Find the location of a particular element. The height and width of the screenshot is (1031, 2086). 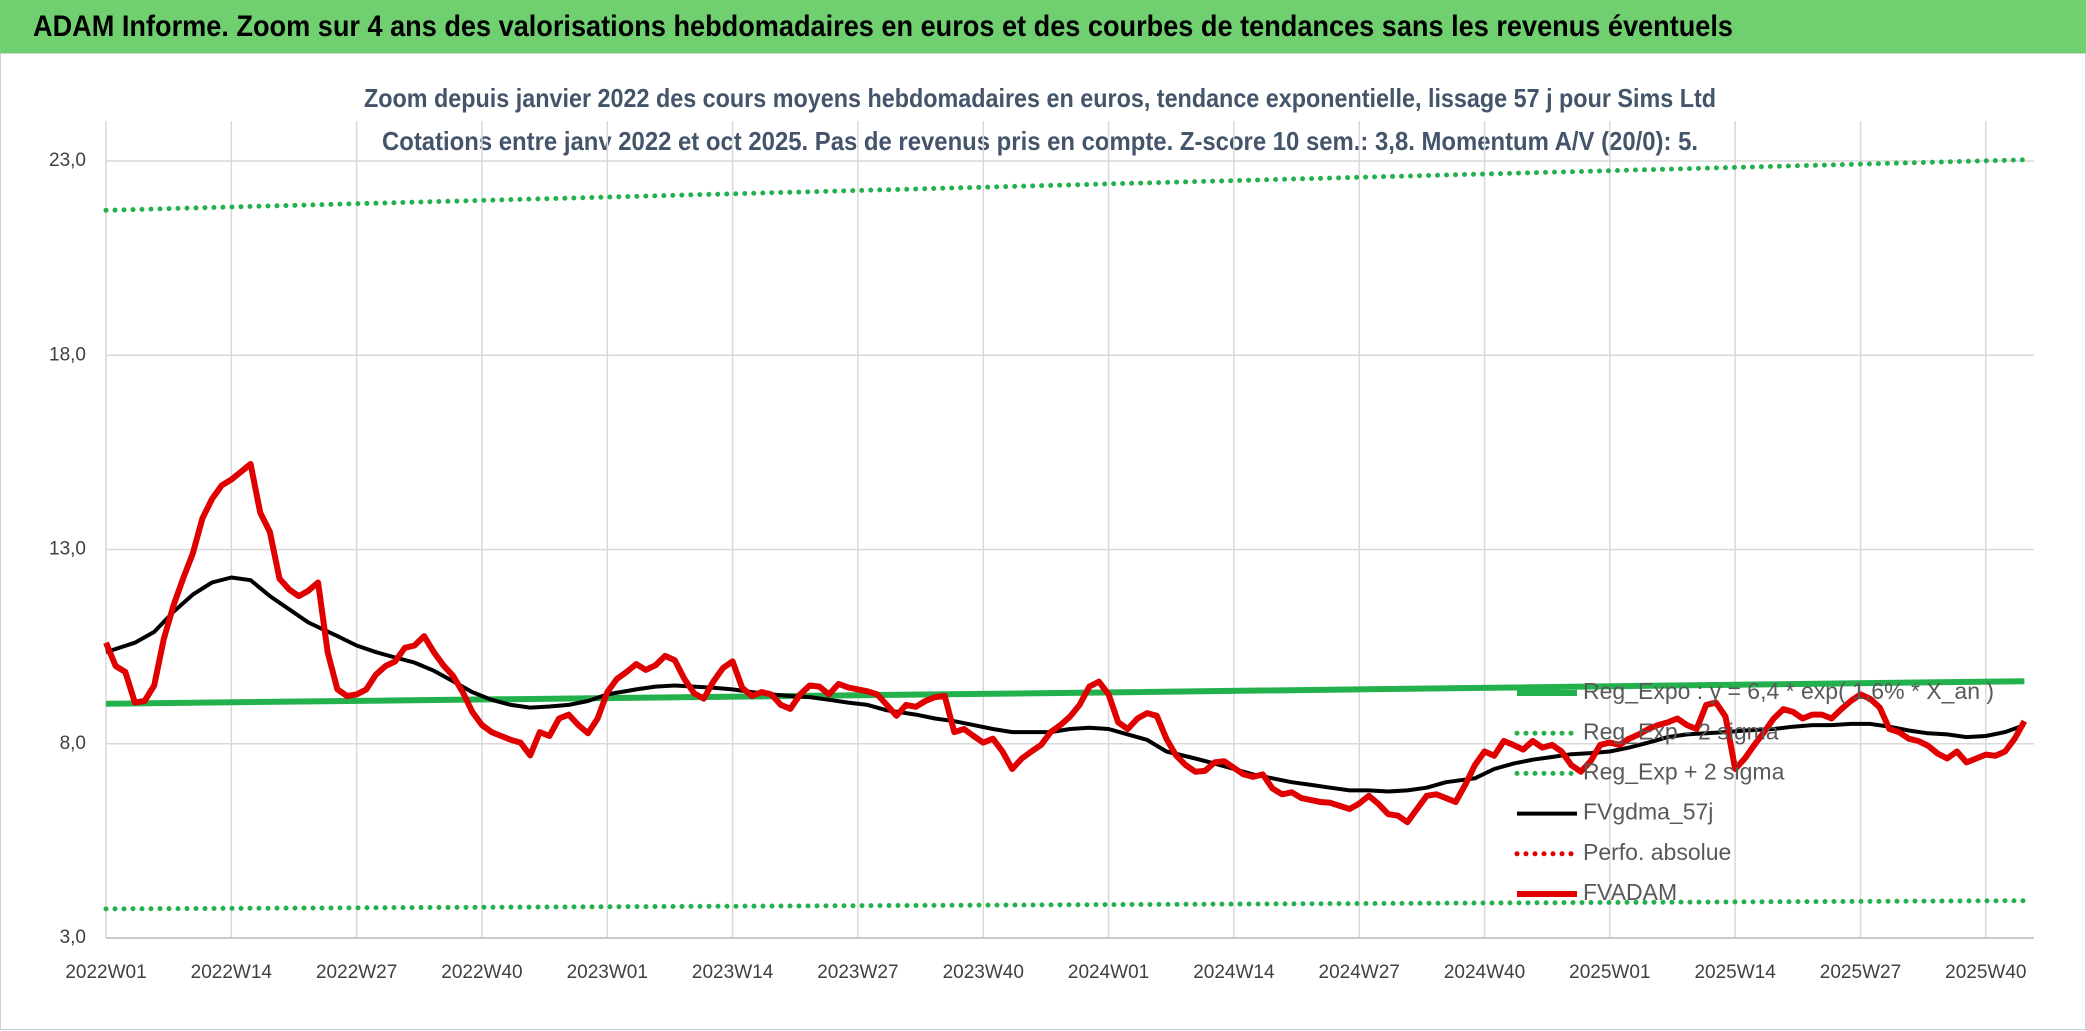

x-tick-label: 2022W40 is located at coordinates (481, 972).